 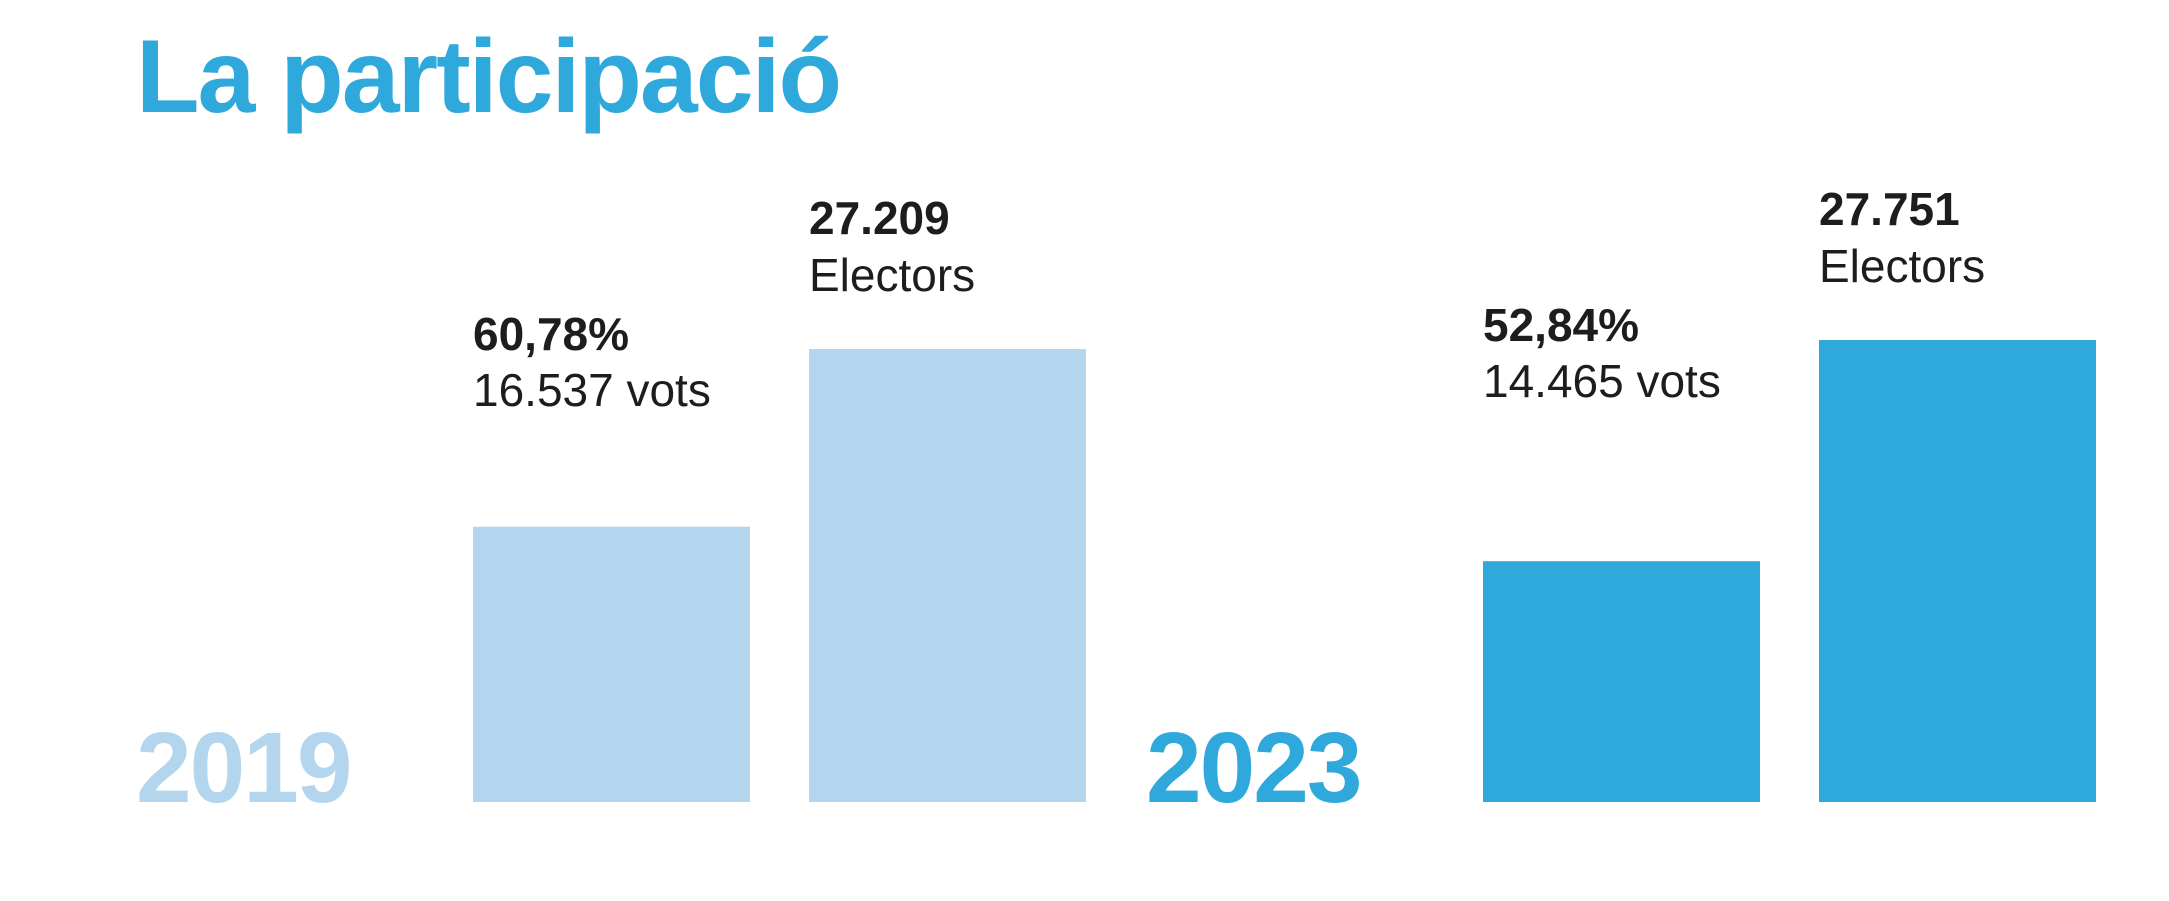 What do you see at coordinates (592, 390) in the screenshot?
I see `votes-label: 16.537 vots` at bounding box center [592, 390].